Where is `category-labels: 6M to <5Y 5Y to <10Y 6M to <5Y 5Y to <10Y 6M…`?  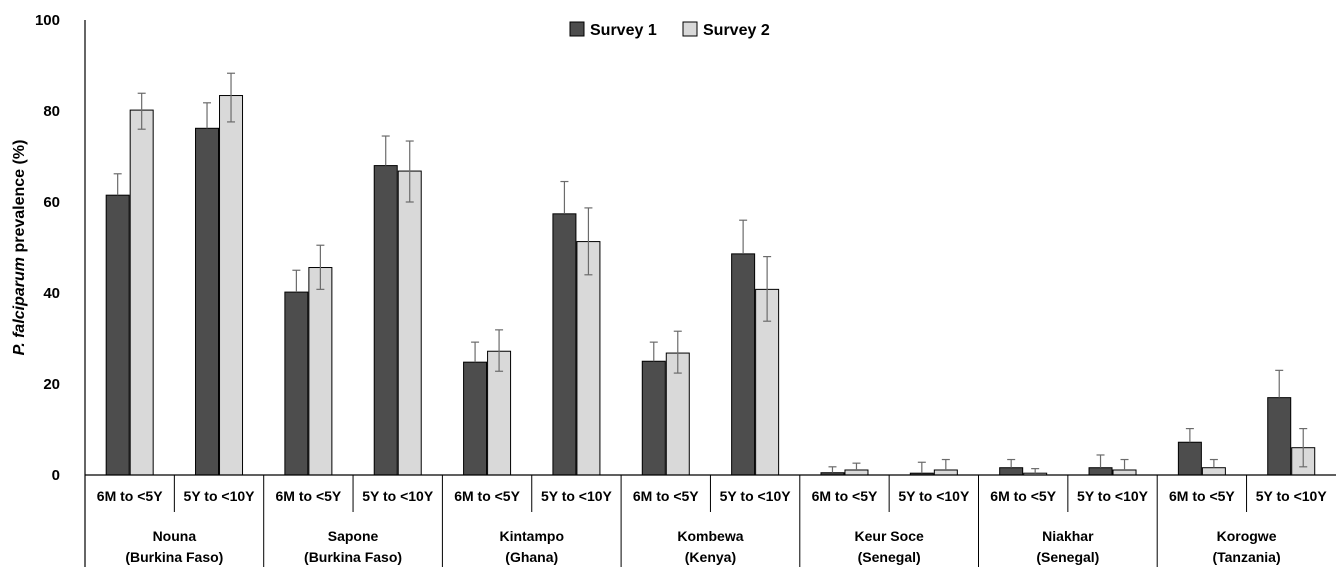
category-labels: 6M to <5Y 5Y to <10Y 6M to <5Y 5Y to <10Y 6M… is located at coordinates (712, 526).